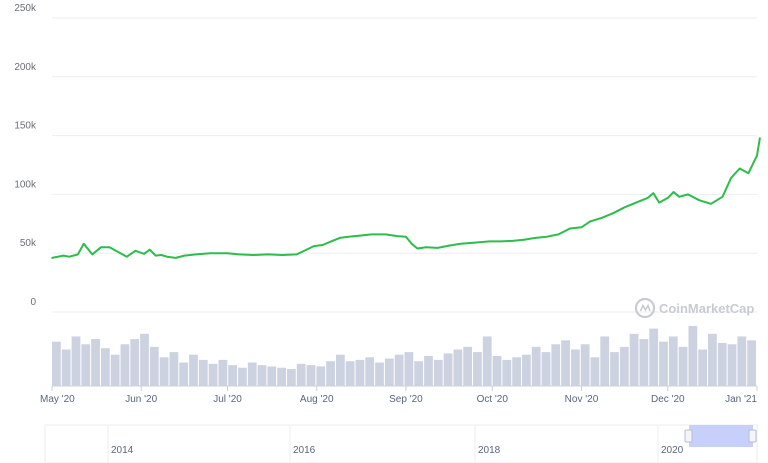 This screenshot has width=768, height=463. I want to click on navigator-year-label: 2020, so click(672, 450).